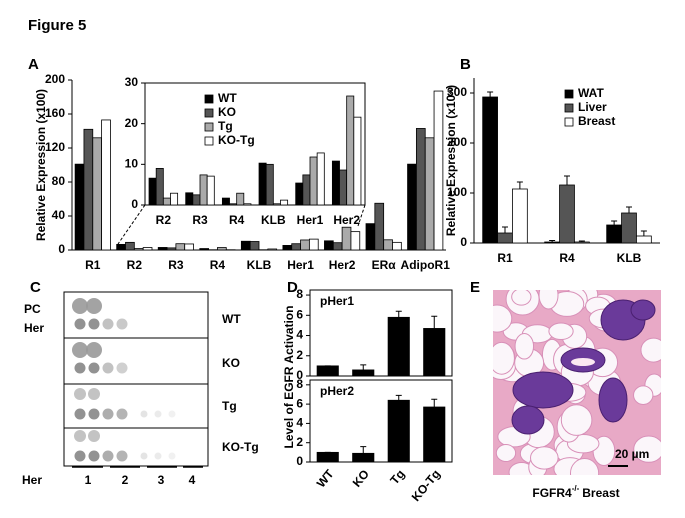 This screenshot has height=518, width=685. Describe the element at coordinates (225, 126) in the screenshot. I see `legend-label: Tg` at that location.